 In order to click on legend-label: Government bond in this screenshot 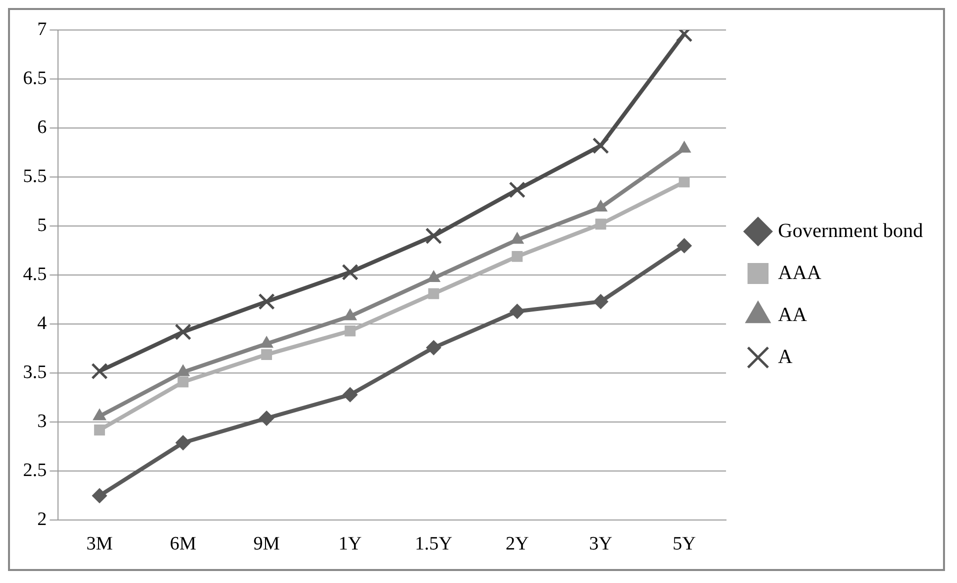, I will do `click(851, 231)`.